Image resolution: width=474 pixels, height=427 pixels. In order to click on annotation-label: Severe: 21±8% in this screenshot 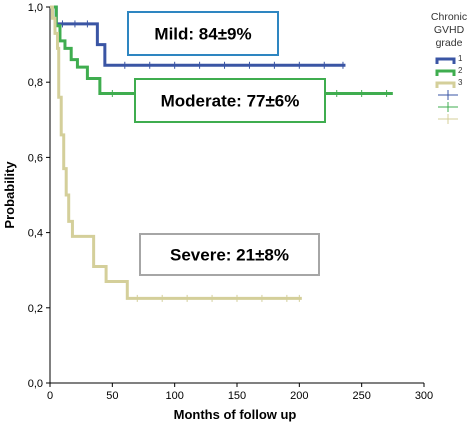, I will do `click(229, 255)`.